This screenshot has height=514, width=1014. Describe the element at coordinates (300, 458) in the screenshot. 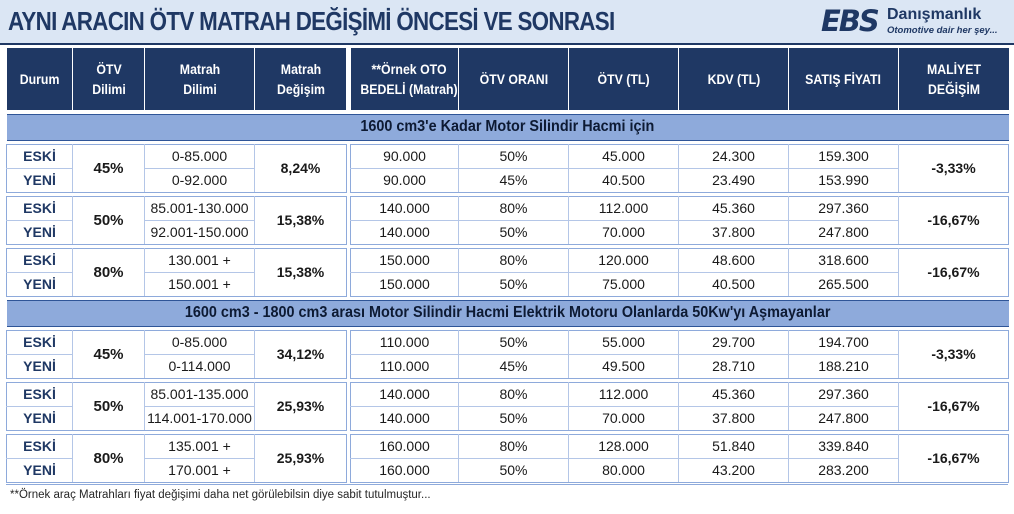

I see `matrah-degisim-cell: 25,93%` at that location.